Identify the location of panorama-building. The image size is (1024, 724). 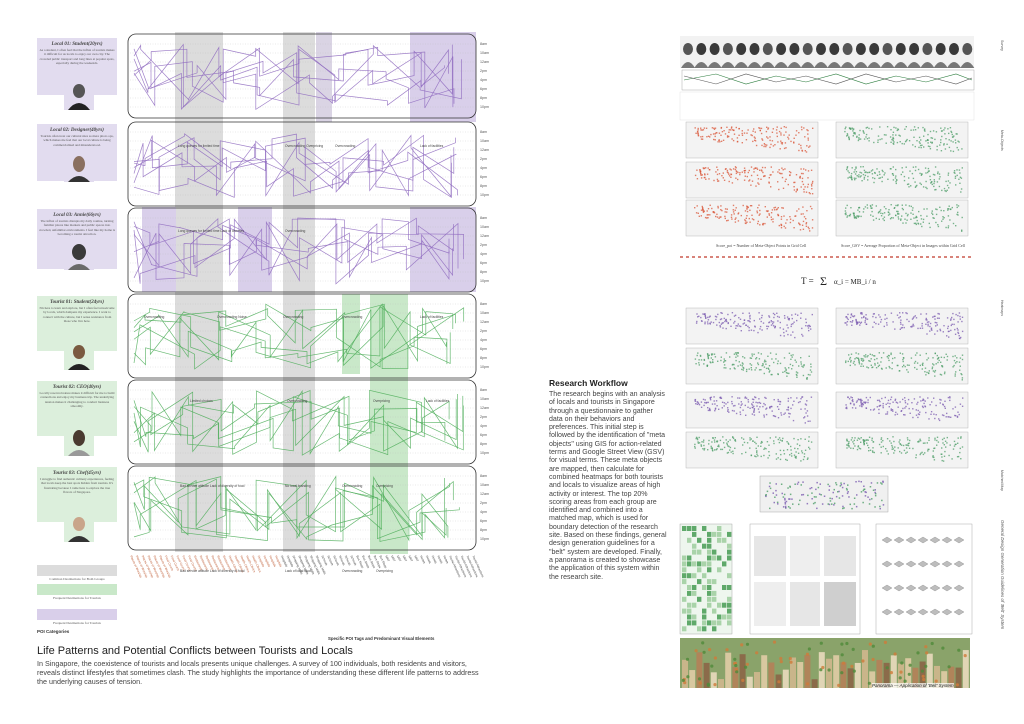
(764, 671).